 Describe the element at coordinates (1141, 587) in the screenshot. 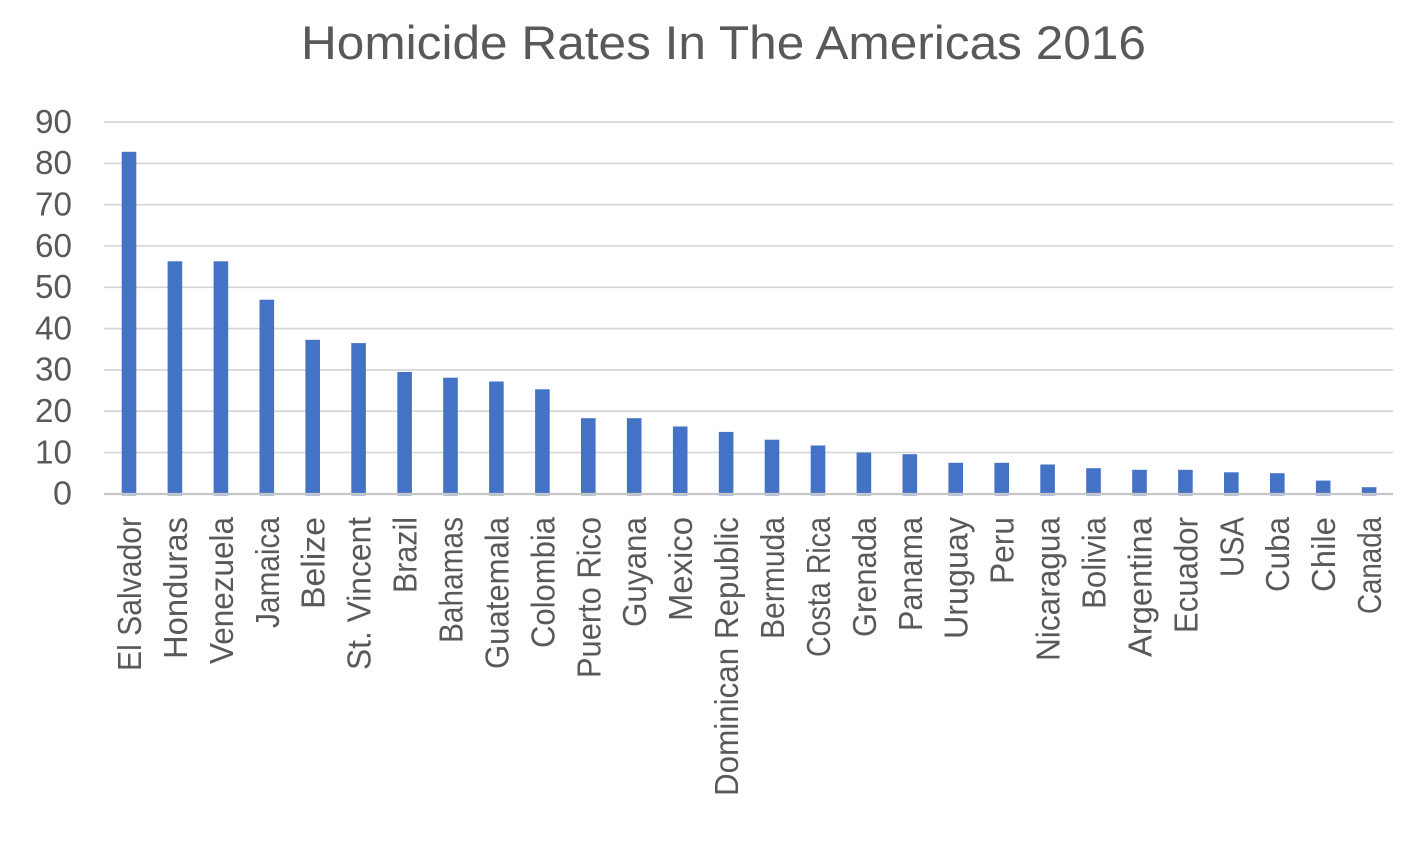

I see `svg-text: Argentina` at that location.